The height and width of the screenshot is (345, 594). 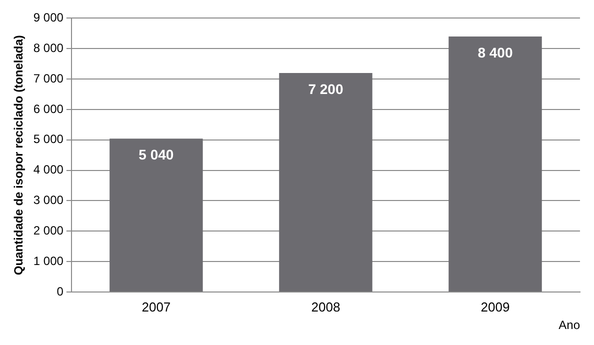 I want to click on x-tick-label: 2007, so click(x=156, y=306).